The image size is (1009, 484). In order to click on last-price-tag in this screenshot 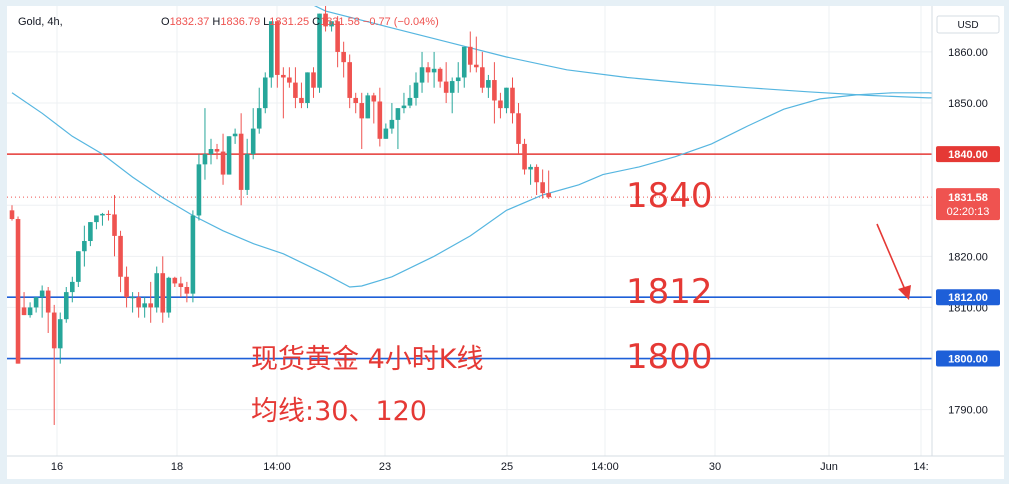, I will do `click(968, 204)`.